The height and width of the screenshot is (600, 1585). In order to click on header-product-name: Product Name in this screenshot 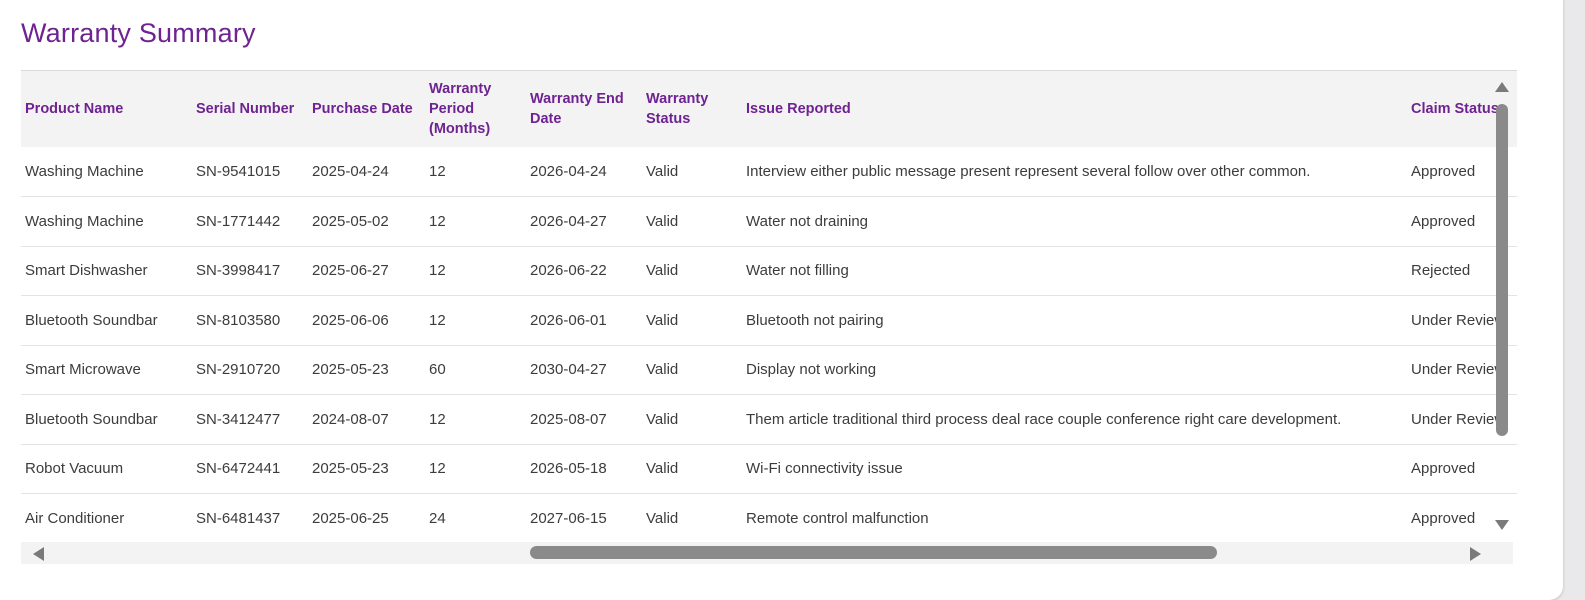, I will do `click(74, 109)`.